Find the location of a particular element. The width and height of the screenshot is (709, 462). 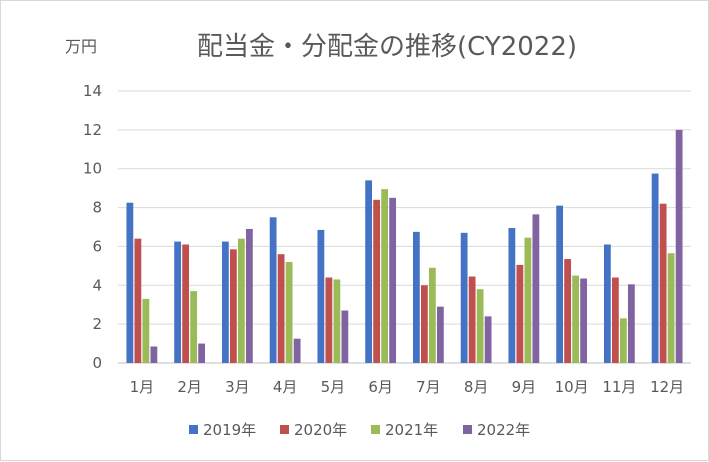

y-unit-label: 万円 is located at coordinates (81, 46).